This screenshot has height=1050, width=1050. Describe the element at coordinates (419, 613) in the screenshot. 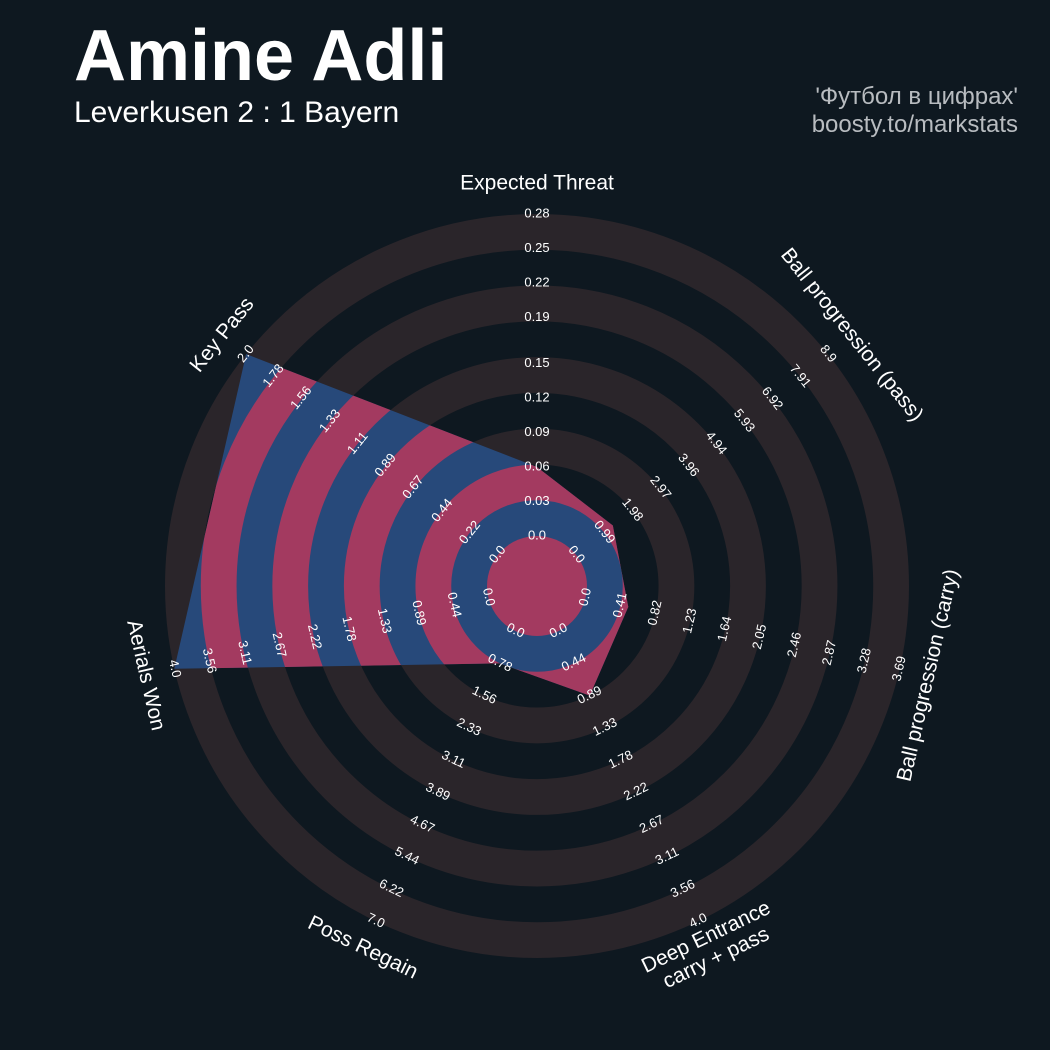

I see `tick-label: 0.89` at that location.